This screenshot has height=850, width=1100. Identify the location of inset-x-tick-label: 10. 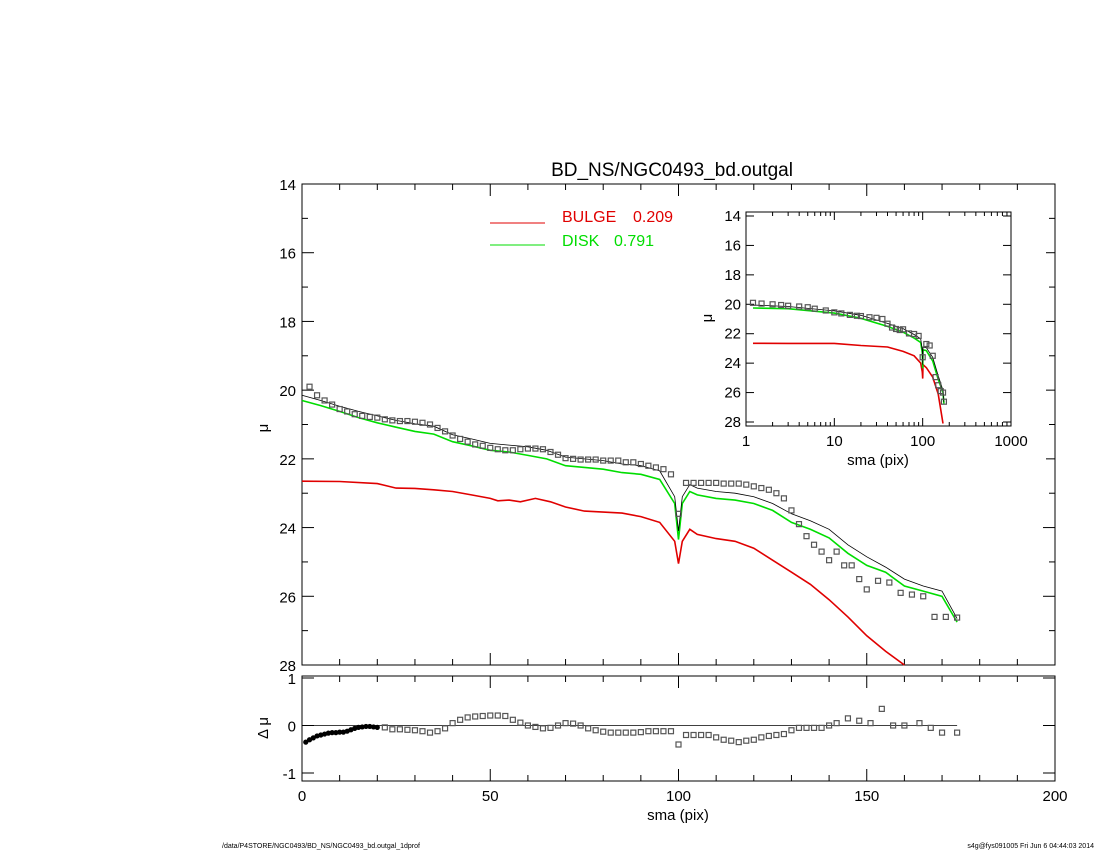
(834, 441).